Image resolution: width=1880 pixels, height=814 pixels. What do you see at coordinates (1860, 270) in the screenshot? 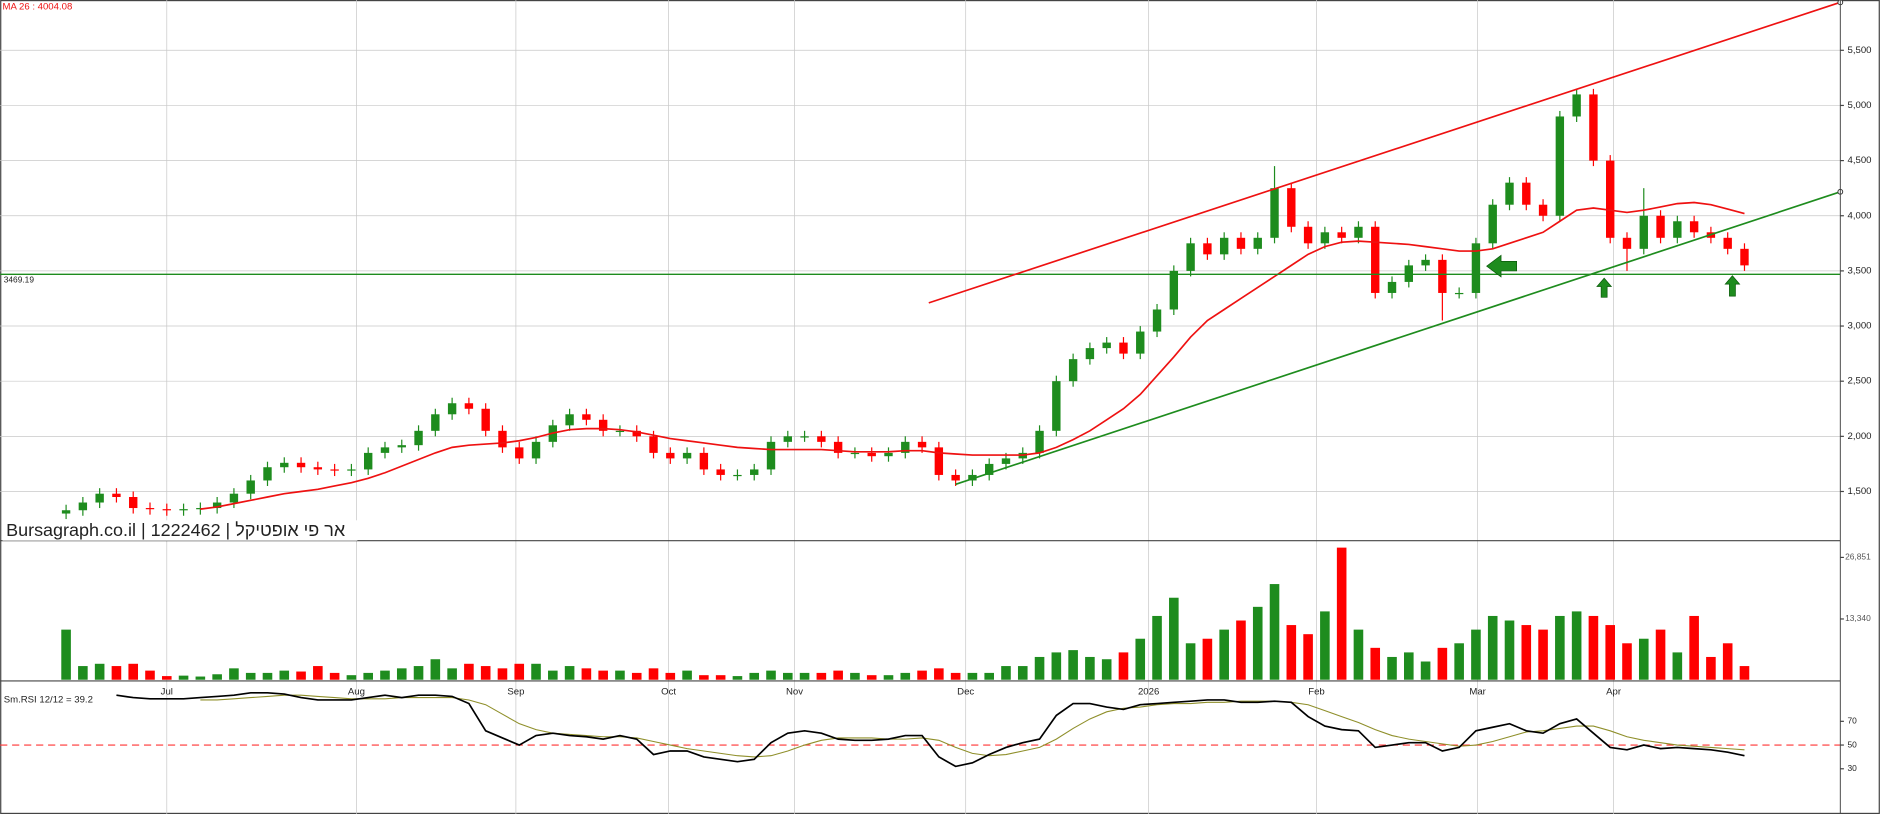
I see `y-tick-label: 3,500` at bounding box center [1860, 270].